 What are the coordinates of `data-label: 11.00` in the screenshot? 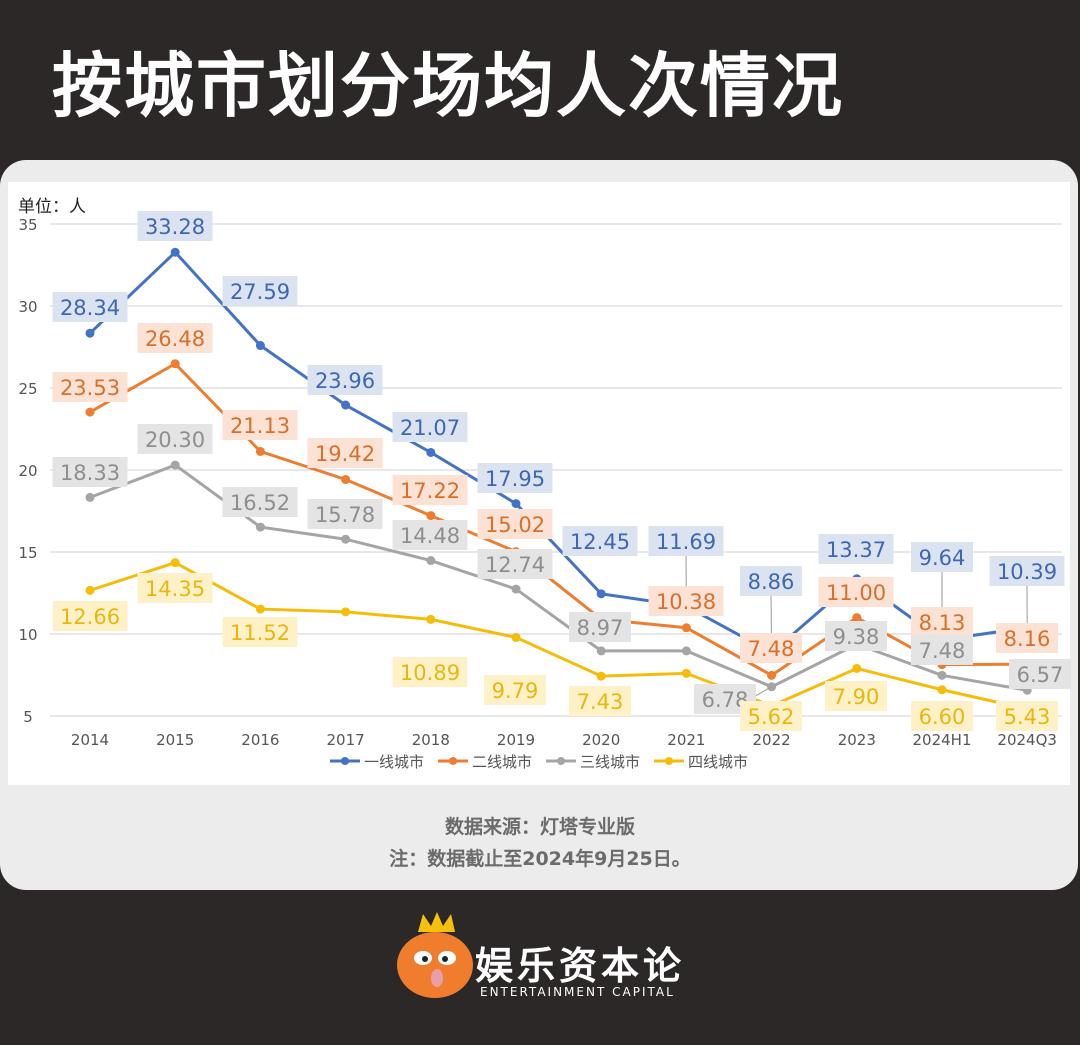 It's located at (856, 593).